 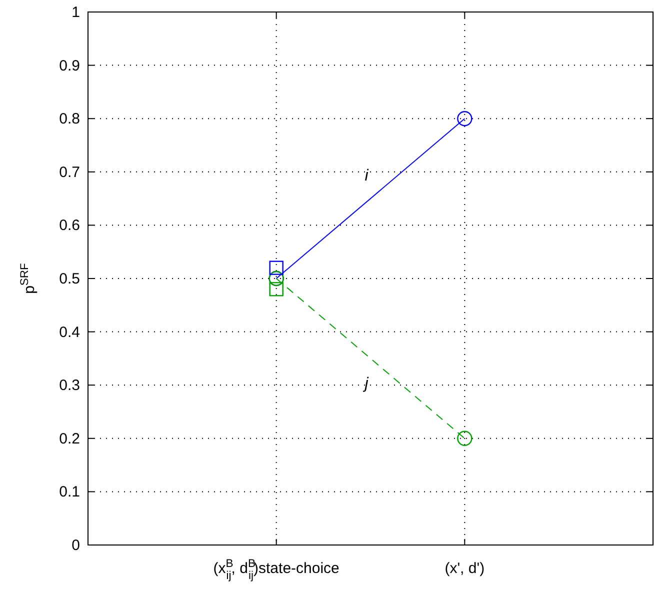 I want to click on x-tick-label: (x$^{B}$$_{ij}$, d$^{B}$$_{ij}$)state-choice, so click(x=276, y=570).